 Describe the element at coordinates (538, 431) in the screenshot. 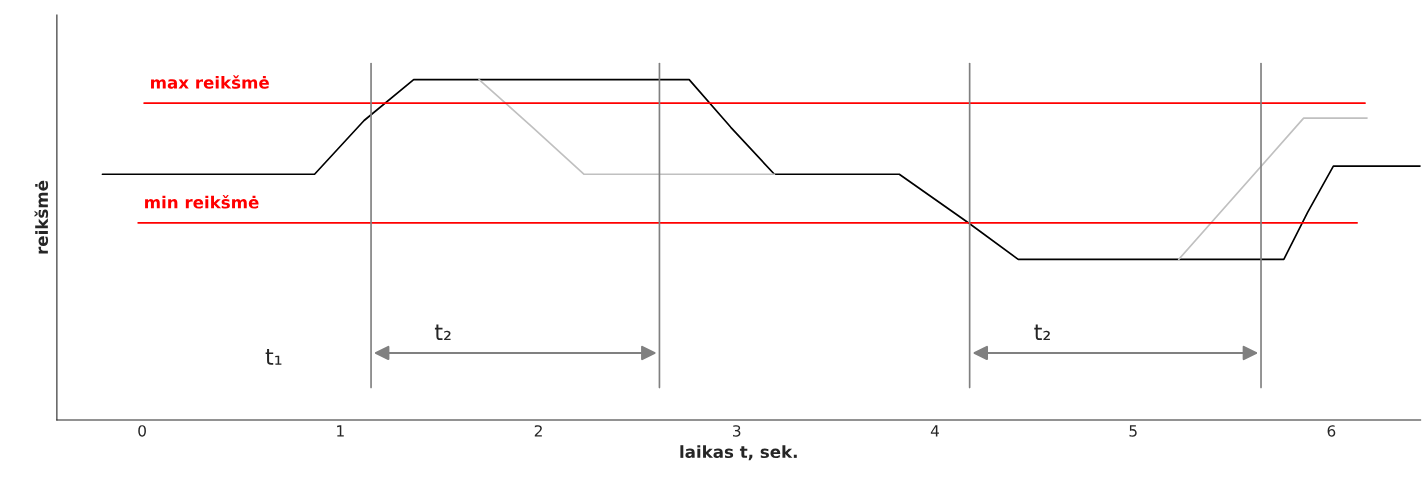

I see `x-tick-label: 2` at that location.